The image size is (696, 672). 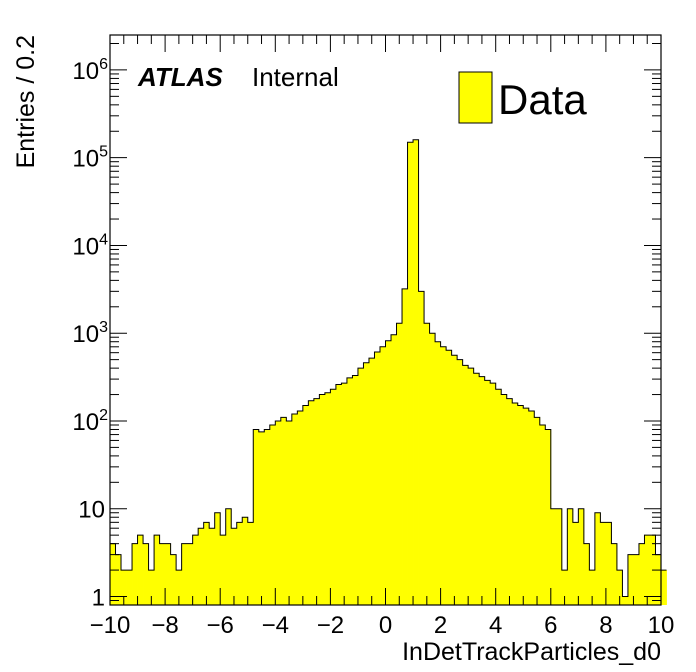 I want to click on y-tick-label: 10, so click(x=91, y=510).